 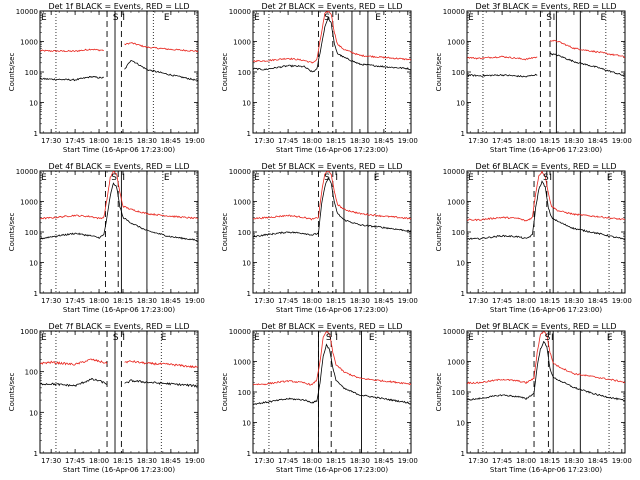 What do you see at coordinates (545, 326) in the screenshot?
I see `panel-title: Det 9f BLACK = Events, RED = LLD` at bounding box center [545, 326].